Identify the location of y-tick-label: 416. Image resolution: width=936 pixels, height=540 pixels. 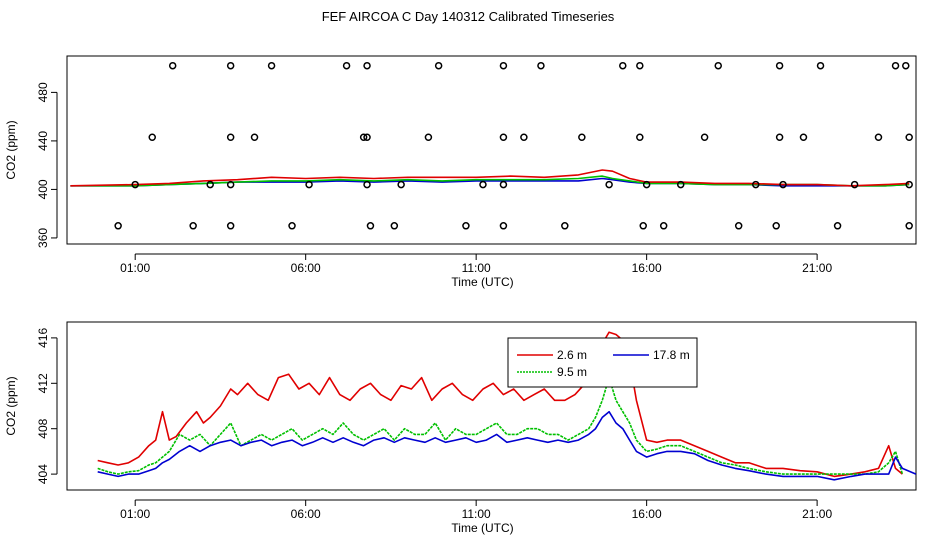
(43, 338).